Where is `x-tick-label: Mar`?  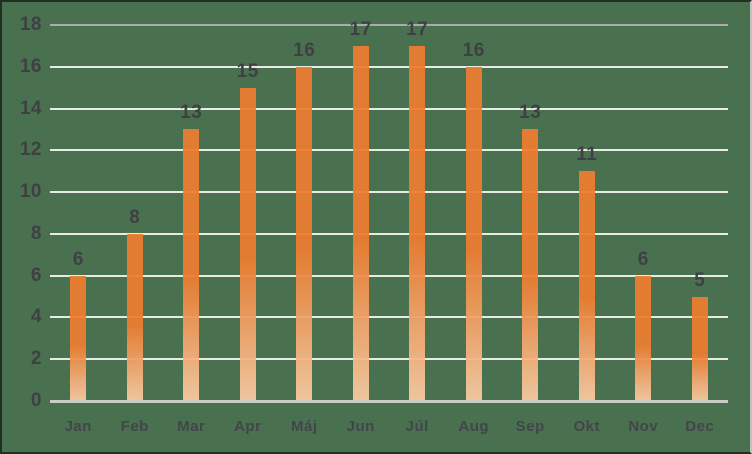
x-tick-label: Mar is located at coordinates (191, 426).